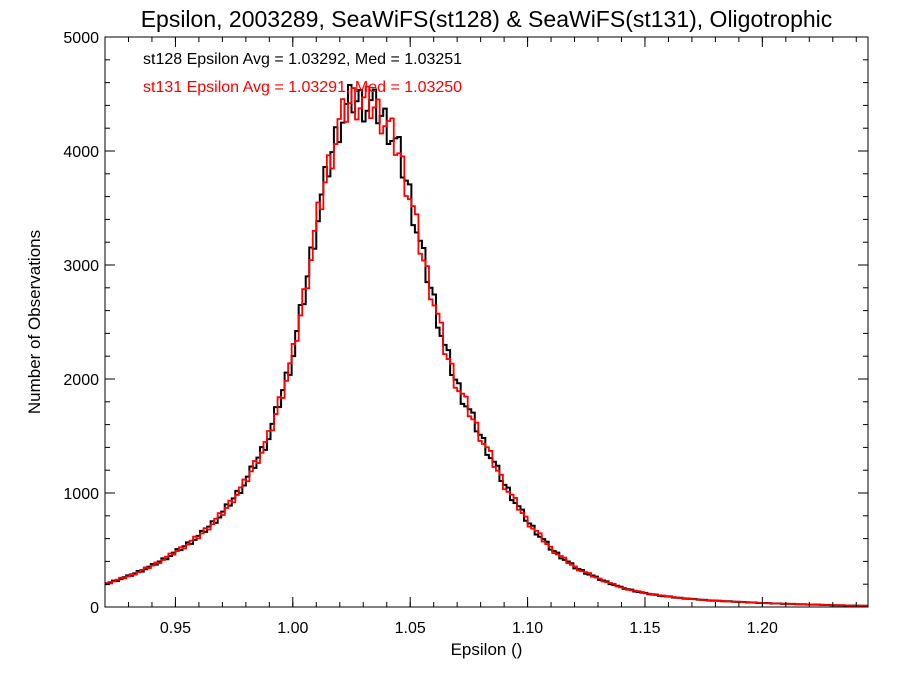 The image size is (900, 675). I want to click on y-tick-label: 4000, so click(81, 152).